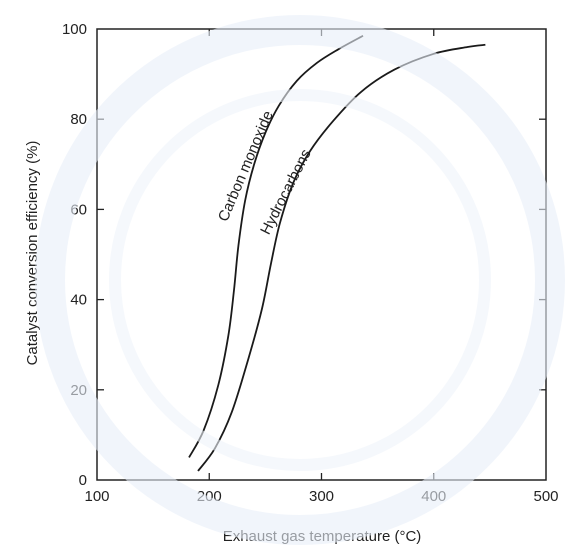  What do you see at coordinates (209, 496) in the screenshot?
I see `x-tick-label: 200` at bounding box center [209, 496].